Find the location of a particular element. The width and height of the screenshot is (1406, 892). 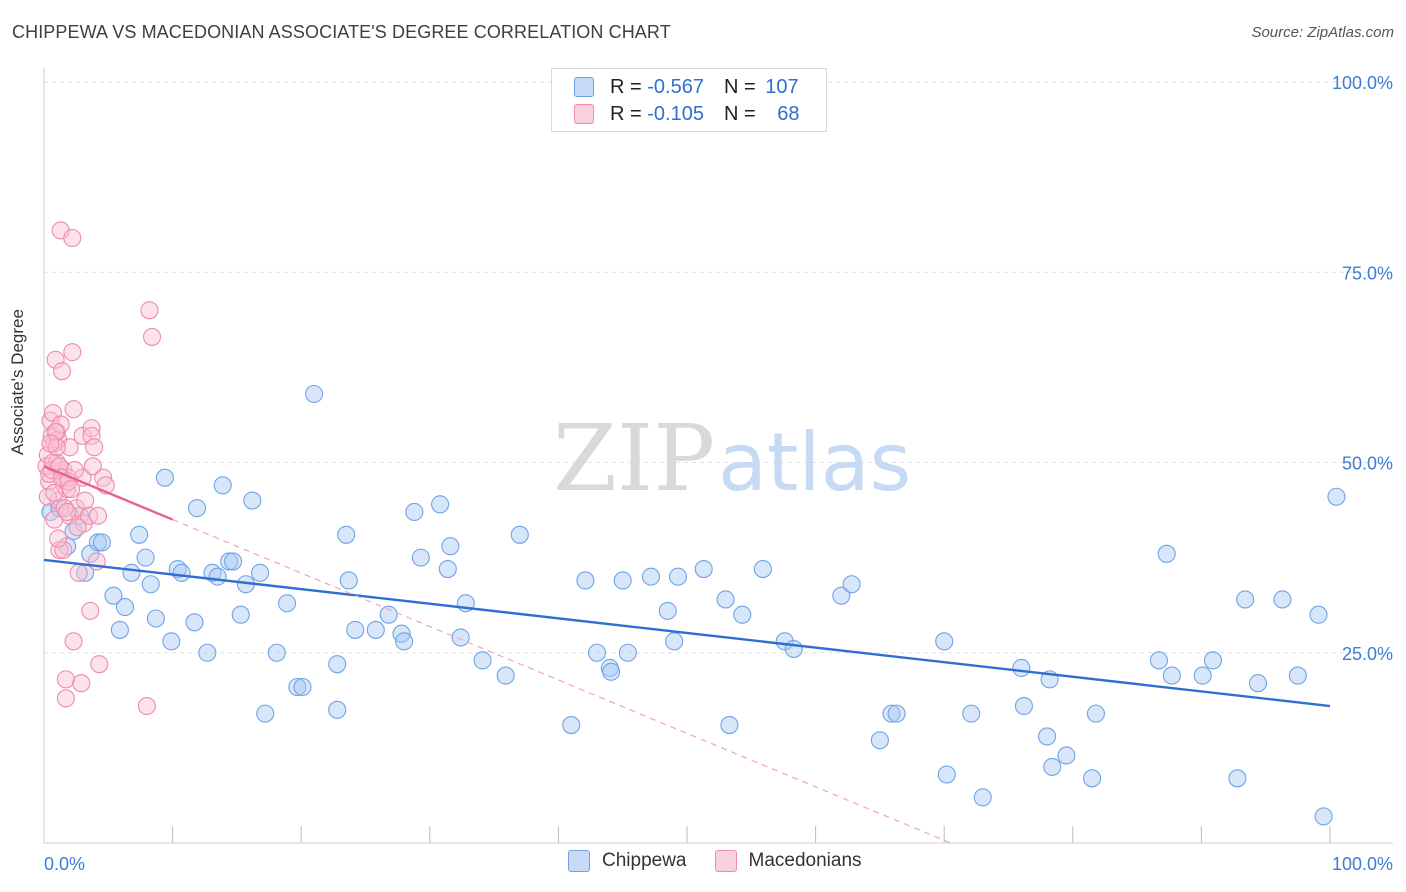

y-tick-label: 100.0% is located at coordinates (1362, 83).